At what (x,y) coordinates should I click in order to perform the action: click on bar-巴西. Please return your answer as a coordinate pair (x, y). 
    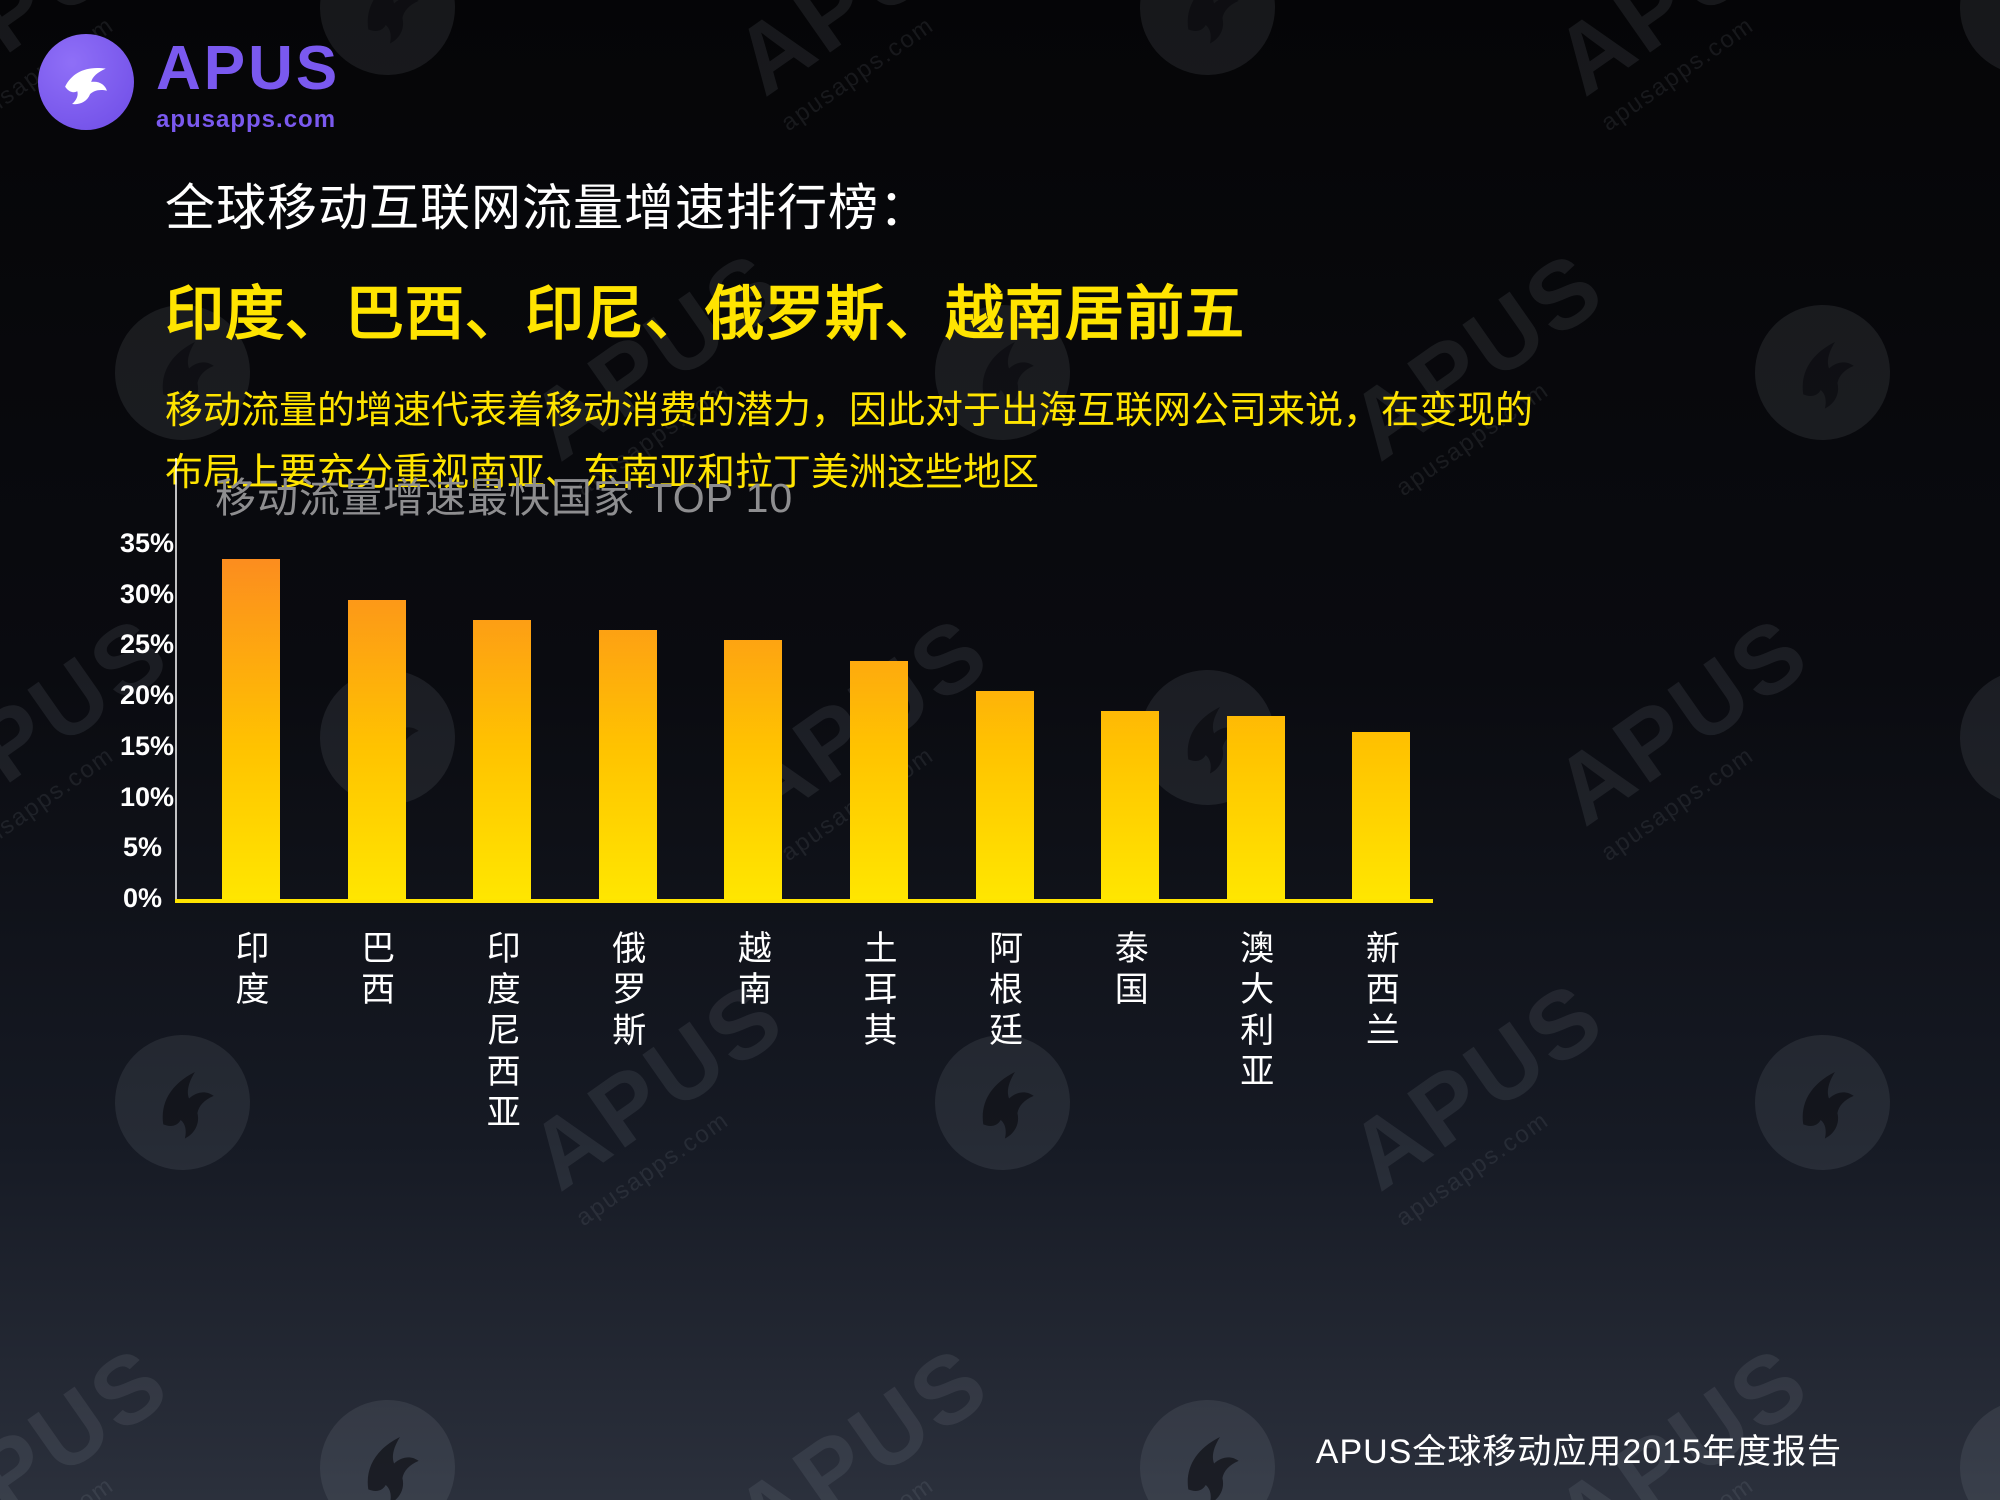
    Looking at the image, I should click on (376, 749).